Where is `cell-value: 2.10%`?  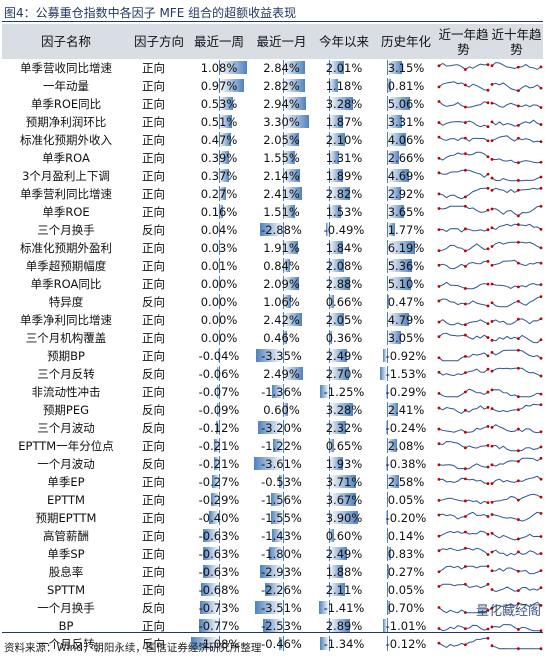
cell-value: 2.10% is located at coordinates (344, 139).